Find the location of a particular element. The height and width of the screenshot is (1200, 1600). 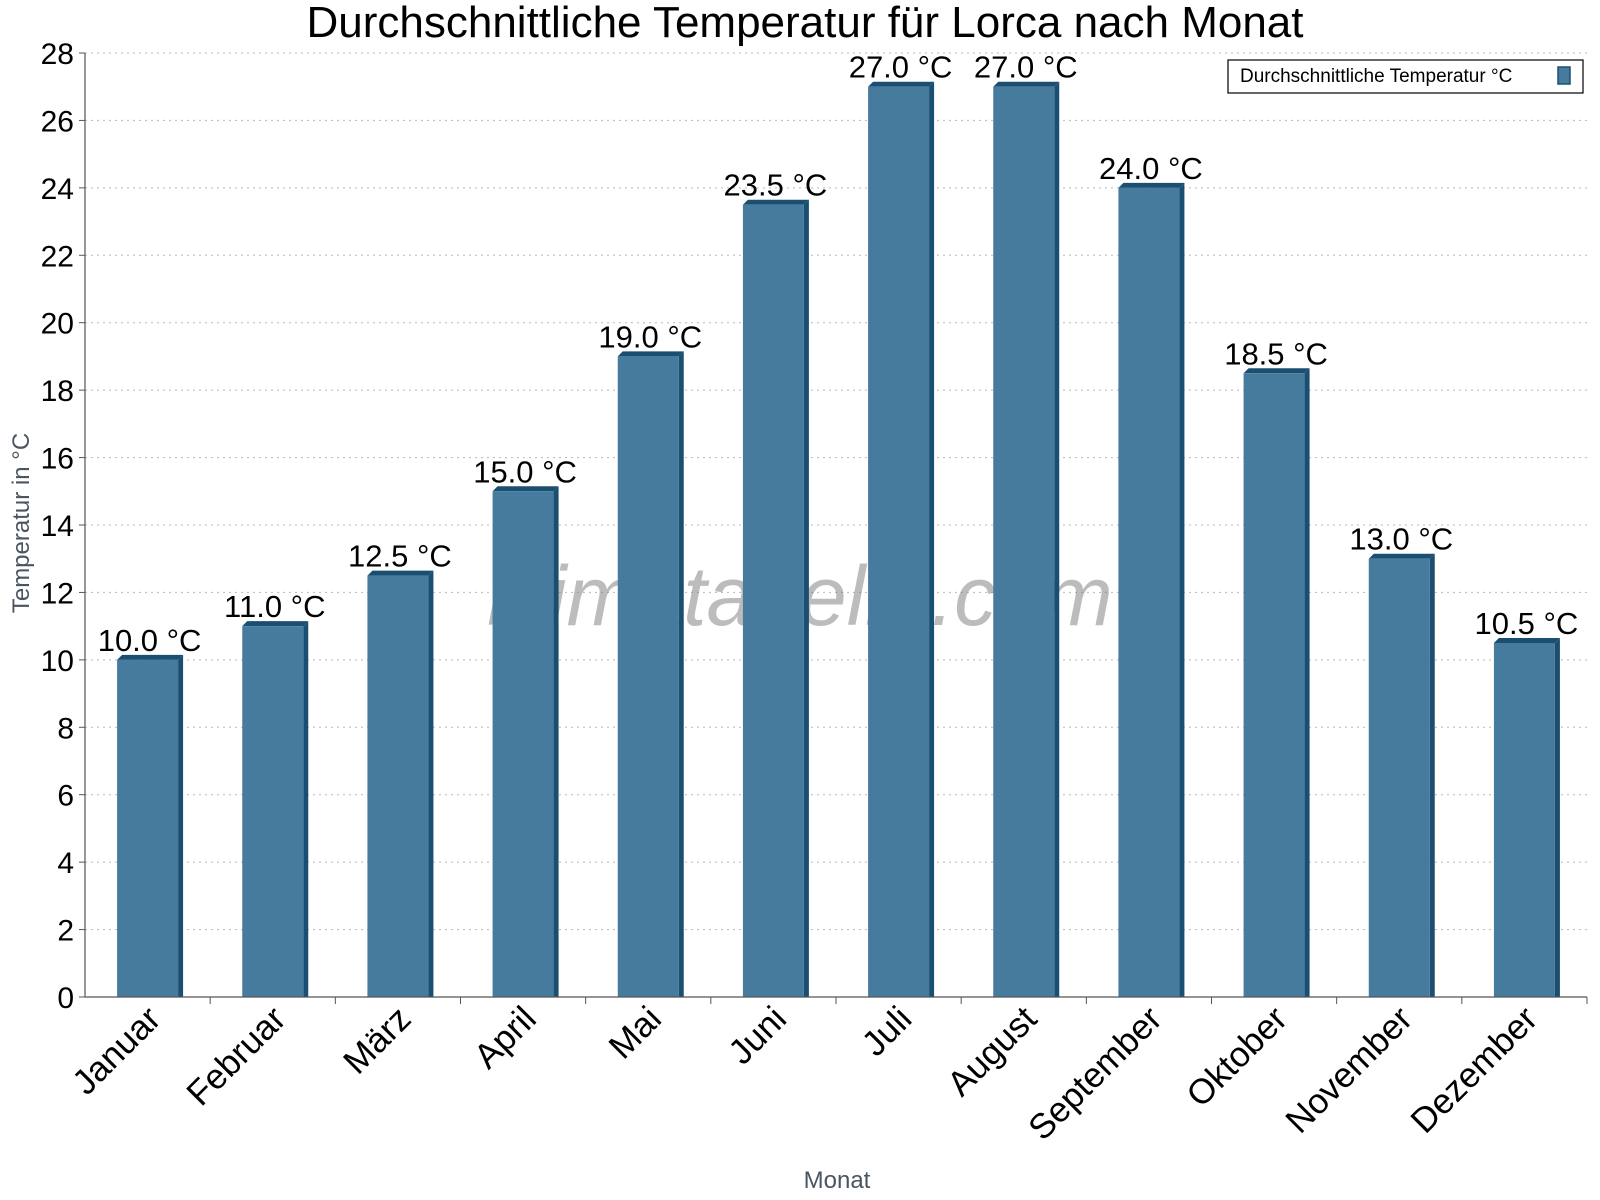

x-tick-label: Dezember is located at coordinates (1474, 1070).